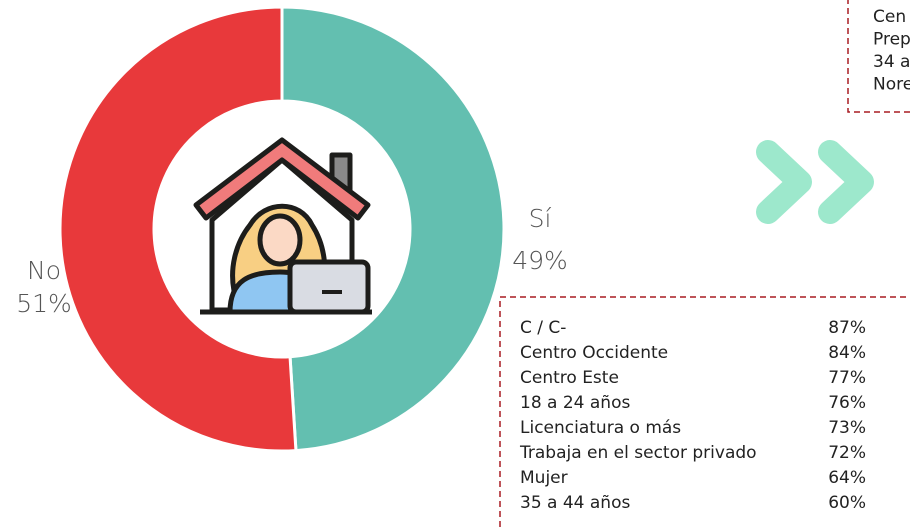 This screenshot has width=910, height=529. Describe the element at coordinates (544, 478) in the screenshot. I see `row-label: Mujer` at that location.